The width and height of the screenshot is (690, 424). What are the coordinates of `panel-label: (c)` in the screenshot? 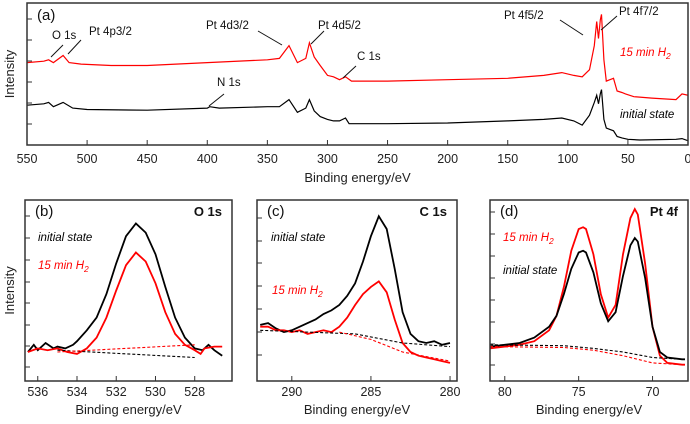 It's located at (276, 211).